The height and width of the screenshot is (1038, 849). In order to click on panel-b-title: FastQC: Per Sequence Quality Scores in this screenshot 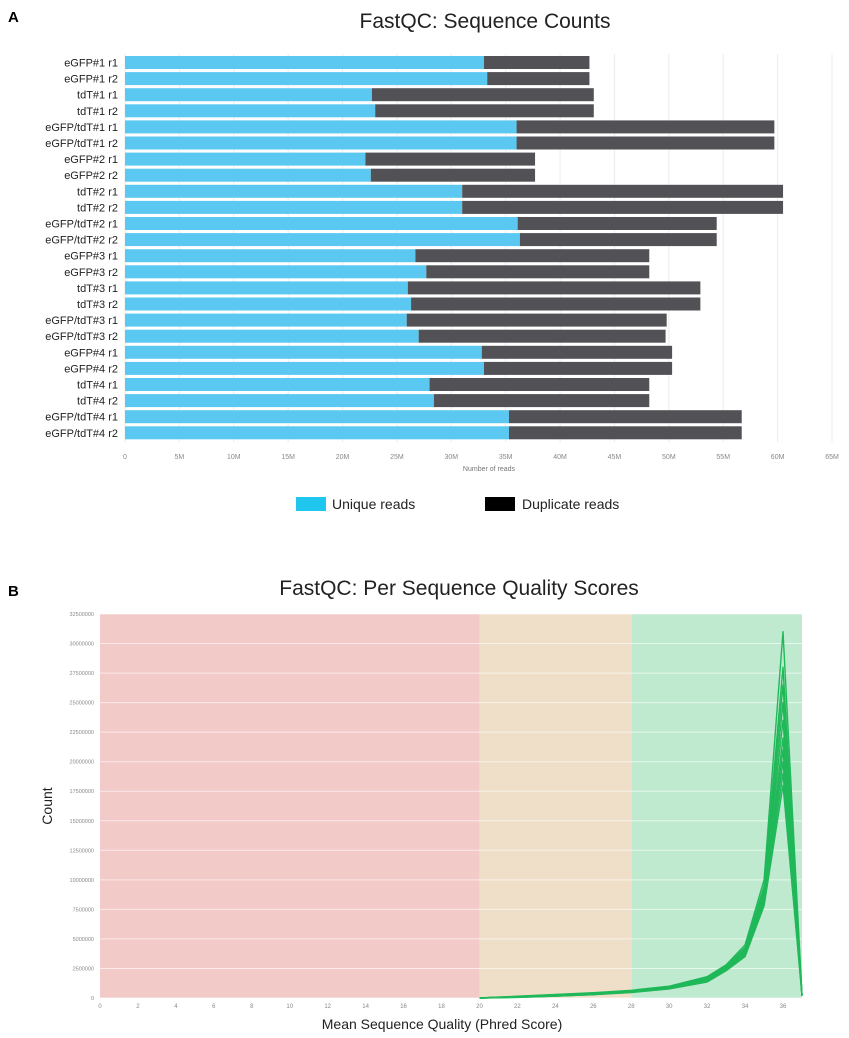, I will do `click(459, 588)`.